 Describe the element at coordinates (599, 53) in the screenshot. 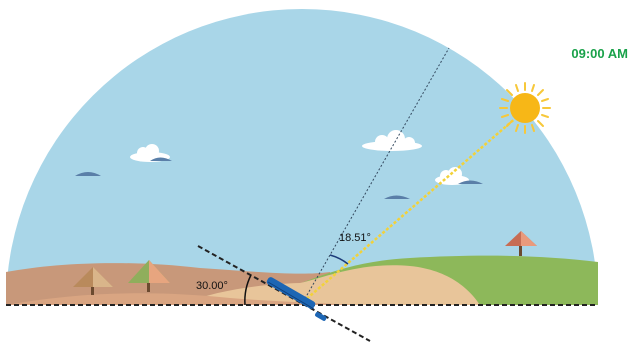

I see `time-label: 09:00 AM` at that location.